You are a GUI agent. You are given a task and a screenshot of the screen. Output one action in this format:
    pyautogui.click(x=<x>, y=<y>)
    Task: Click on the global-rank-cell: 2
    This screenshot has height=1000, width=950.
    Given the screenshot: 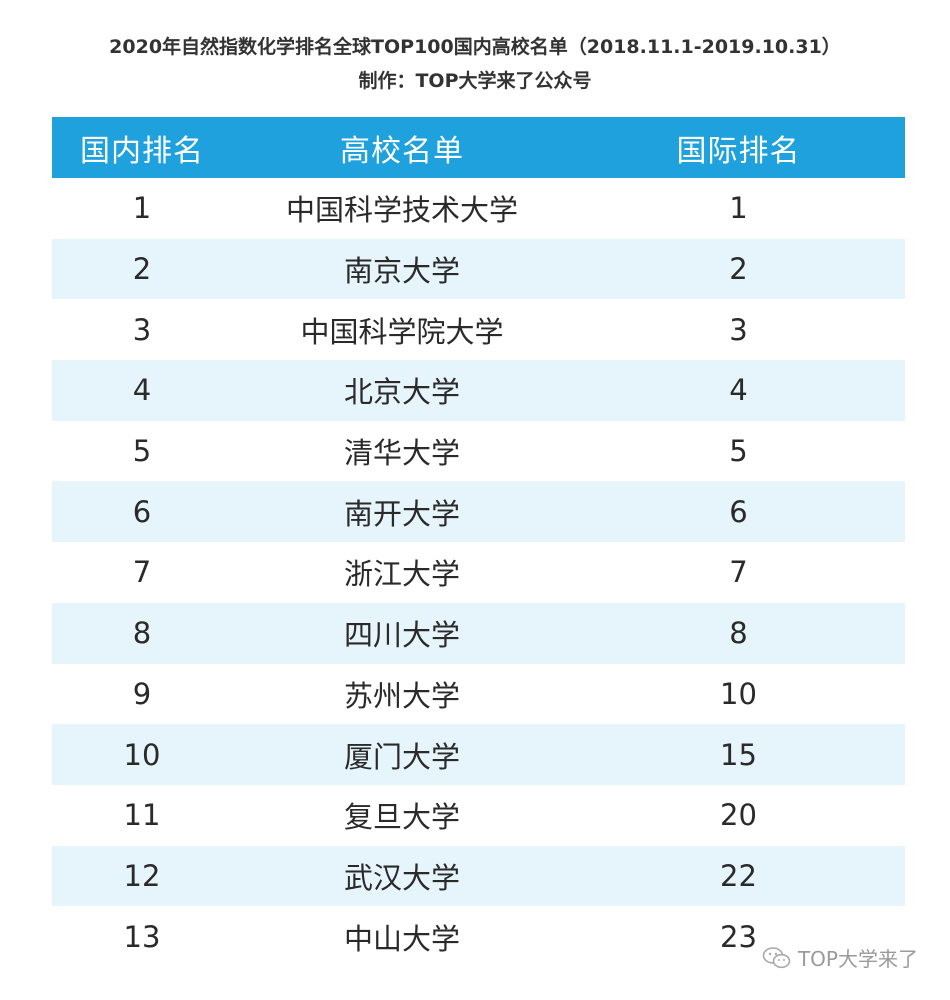 What is the action you would take?
    pyautogui.click(x=738, y=269)
    